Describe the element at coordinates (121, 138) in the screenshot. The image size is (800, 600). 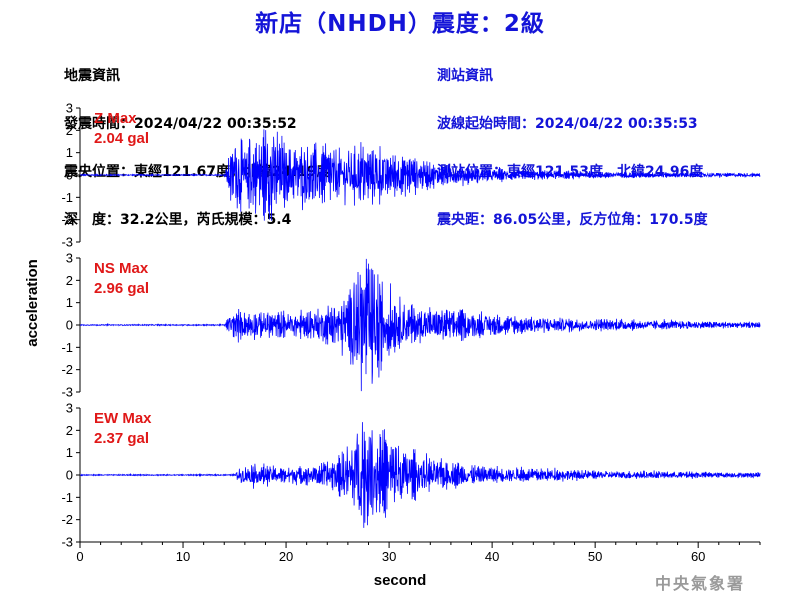
I see `max-value: 2.04 gal` at that location.